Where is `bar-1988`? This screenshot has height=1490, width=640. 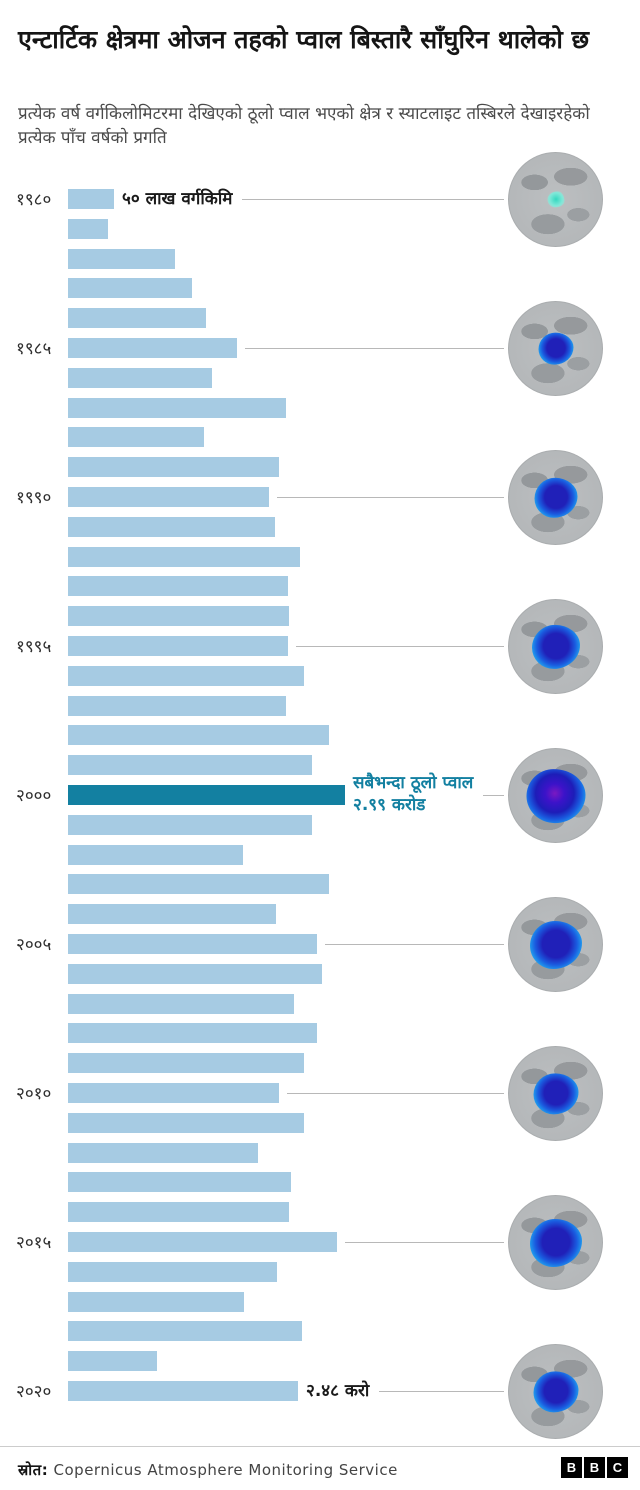
bar-1988 is located at coordinates (136, 437).